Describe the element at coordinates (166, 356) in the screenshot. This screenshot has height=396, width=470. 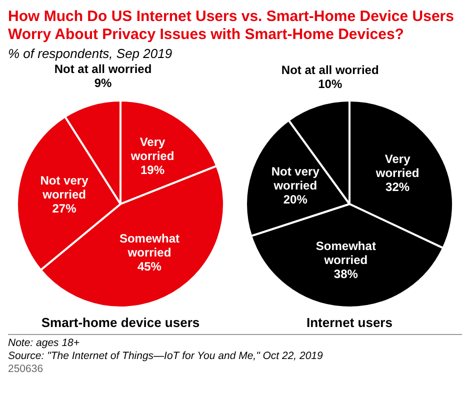
I see `source-note: Source: "The Internet of Things—IoT for You and Me," Oct 22, 2019` at that location.